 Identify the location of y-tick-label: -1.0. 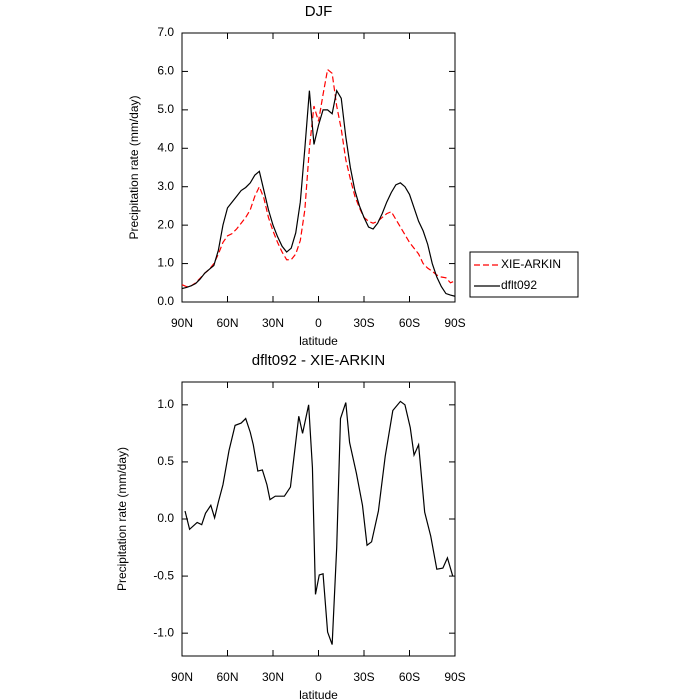
(163, 632).